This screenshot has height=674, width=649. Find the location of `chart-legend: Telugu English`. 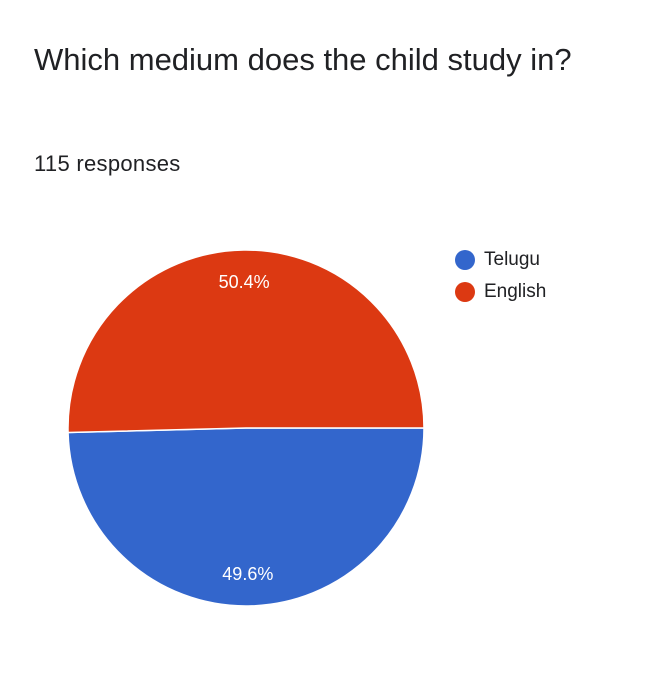

chart-legend: Telugu English is located at coordinates (500, 276).